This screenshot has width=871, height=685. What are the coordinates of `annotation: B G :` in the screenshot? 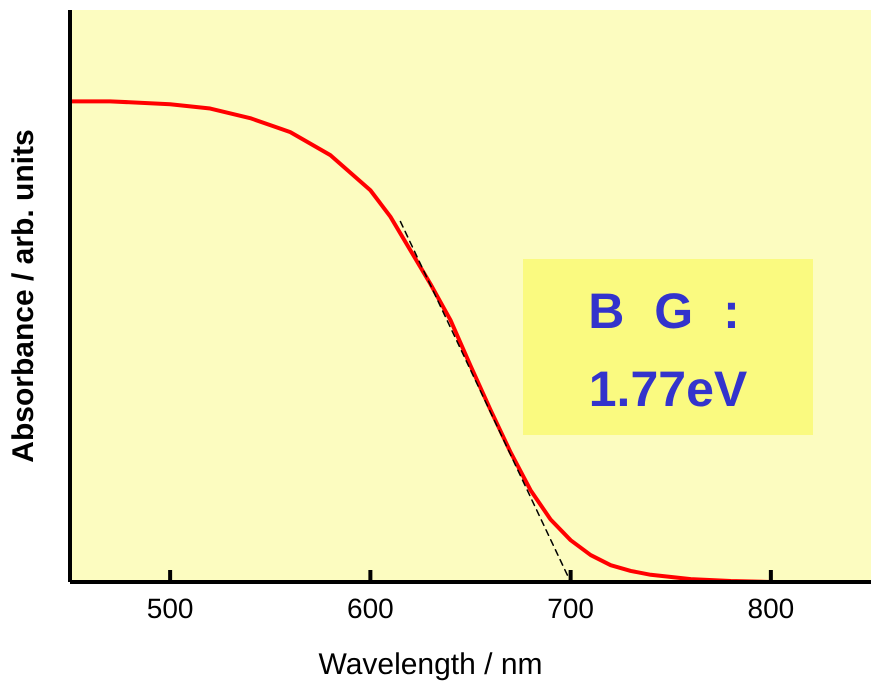 It's located at (668, 311).